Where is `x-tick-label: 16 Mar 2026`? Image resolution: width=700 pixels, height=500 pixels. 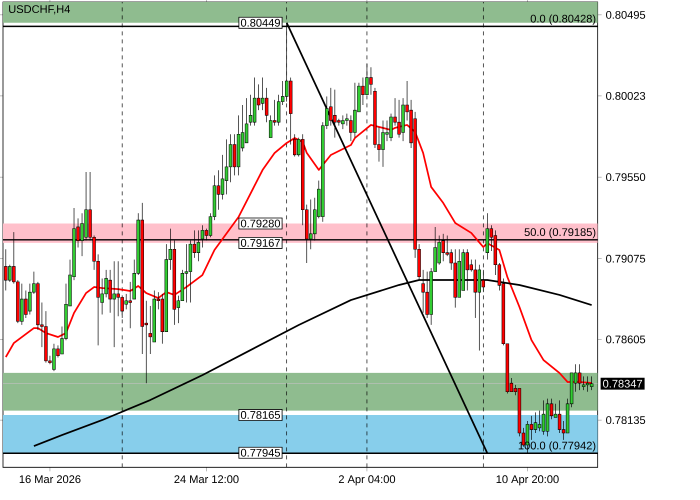 x-tick-label: 16 Mar 2026 is located at coordinates (50, 479).